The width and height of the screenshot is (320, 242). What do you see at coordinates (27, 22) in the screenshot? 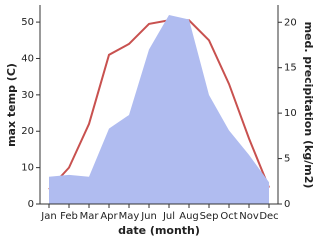
I see `y-tick-label: 50` at bounding box center [27, 22].